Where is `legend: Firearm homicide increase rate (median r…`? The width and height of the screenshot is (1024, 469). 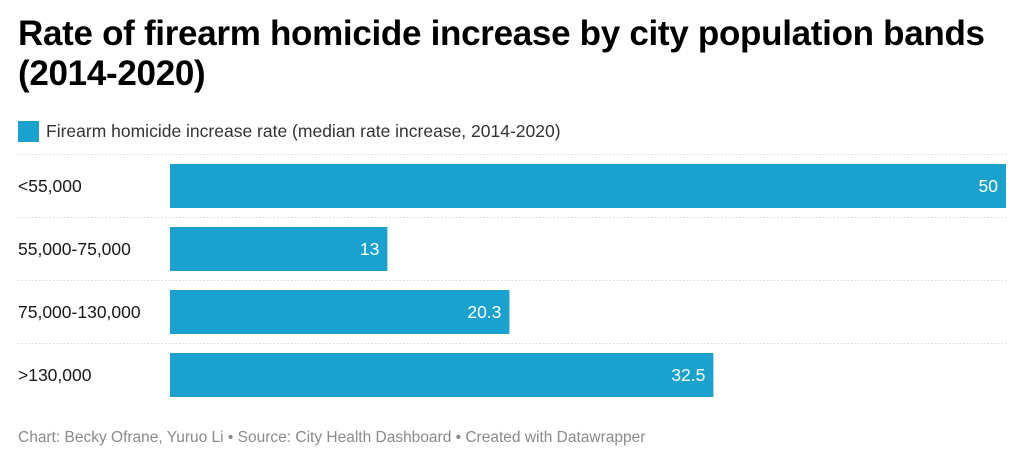 legend: Firearm homicide increase rate (median r… is located at coordinates (289, 131).